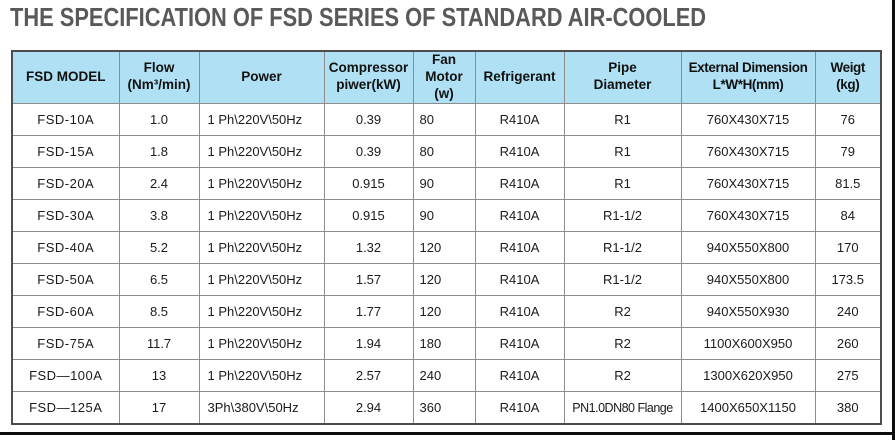 The image size is (895, 440). I want to click on frame-bottom-border, so click(447, 433).